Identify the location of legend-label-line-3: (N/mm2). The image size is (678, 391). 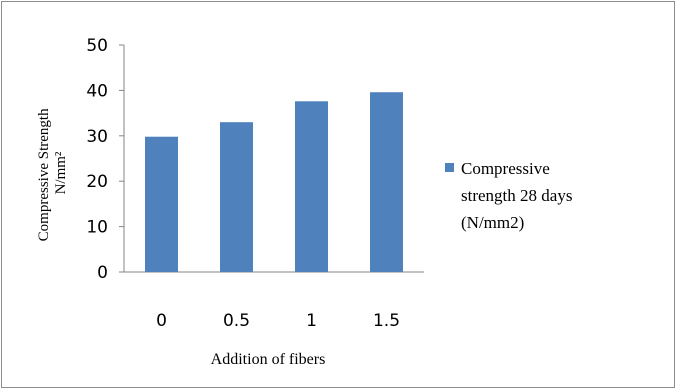
(492, 222).